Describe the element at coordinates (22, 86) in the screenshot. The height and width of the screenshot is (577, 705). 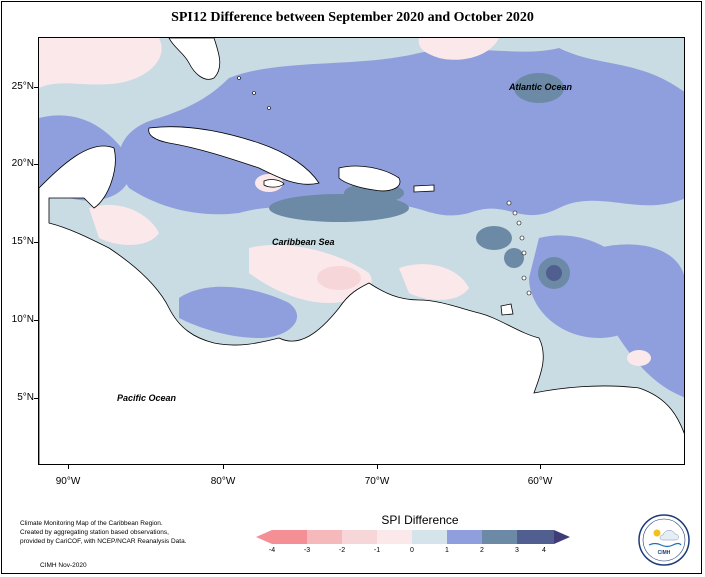
I see `lat-label-25n: 25°N` at that location.